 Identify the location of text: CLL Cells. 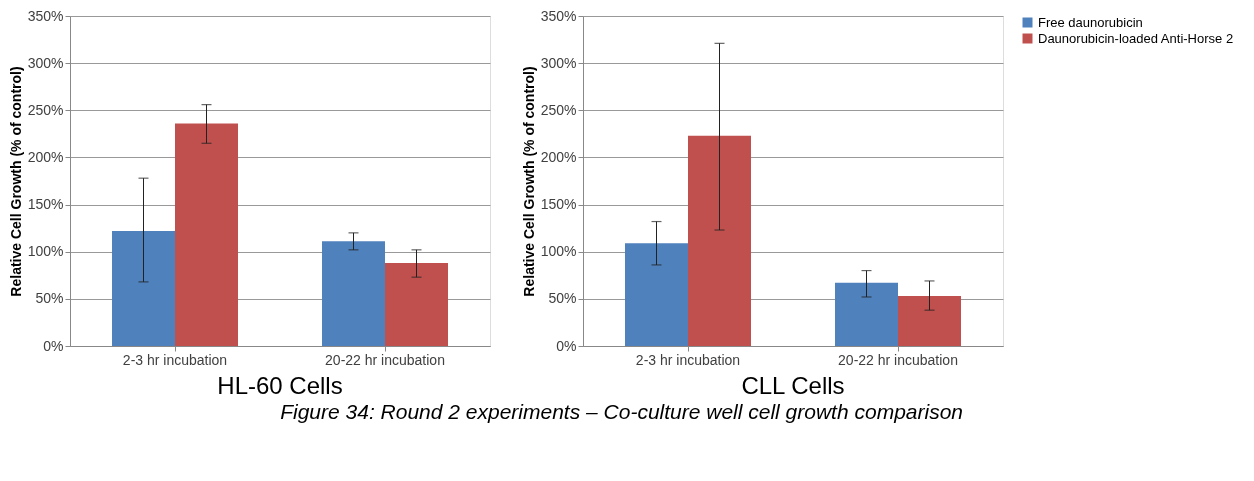
(793, 385).